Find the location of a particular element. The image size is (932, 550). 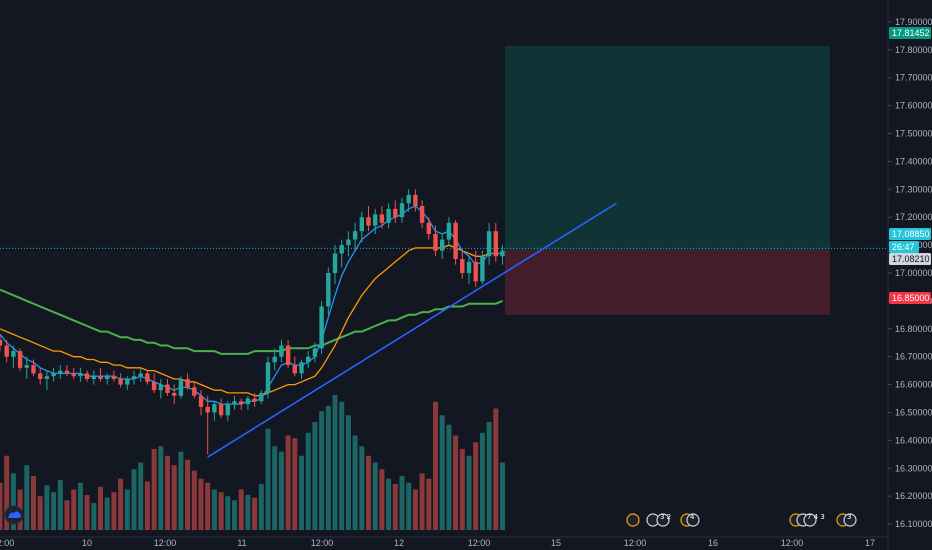

event-marker-group: 7 4 3 is located at coordinates (807, 520).